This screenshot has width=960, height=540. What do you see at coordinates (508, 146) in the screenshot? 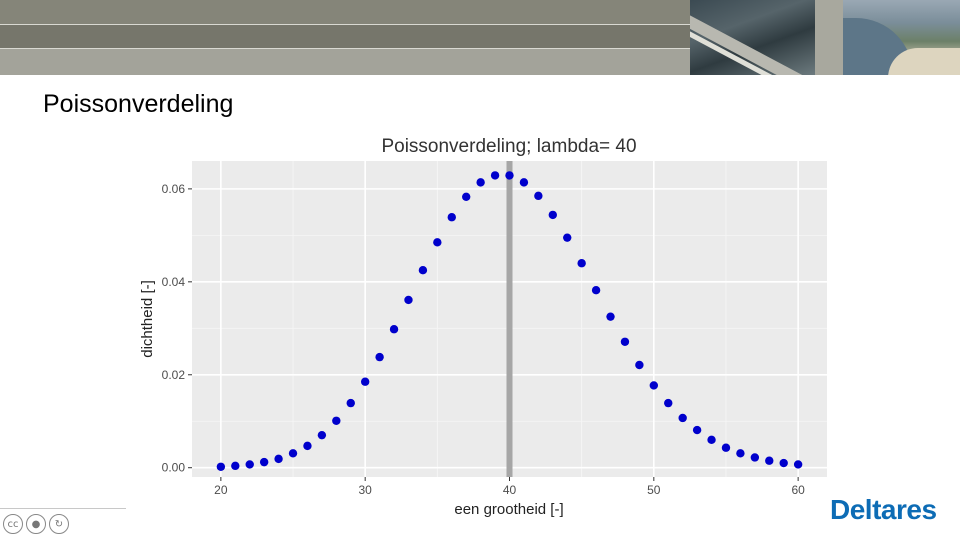
I see `chart-title: Poissonverdeling; lambda= 40` at bounding box center [508, 146].